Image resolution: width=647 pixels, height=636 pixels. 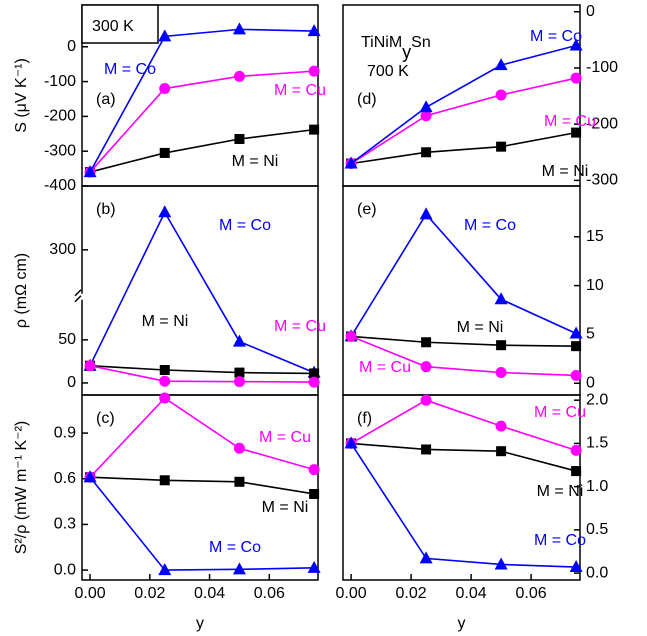 I want to click on annotation-box, so click(x=120, y=24).